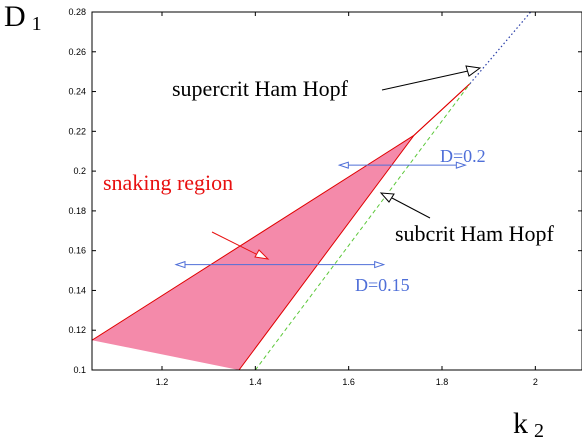  I want to click on y-tick-label: 0.12, so click(77, 330).